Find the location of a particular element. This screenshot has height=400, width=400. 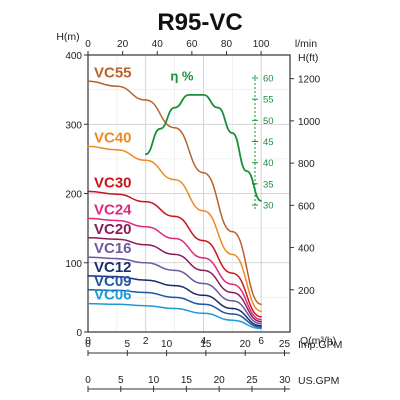

h-m-tick-label: 100 is located at coordinates (73, 264).